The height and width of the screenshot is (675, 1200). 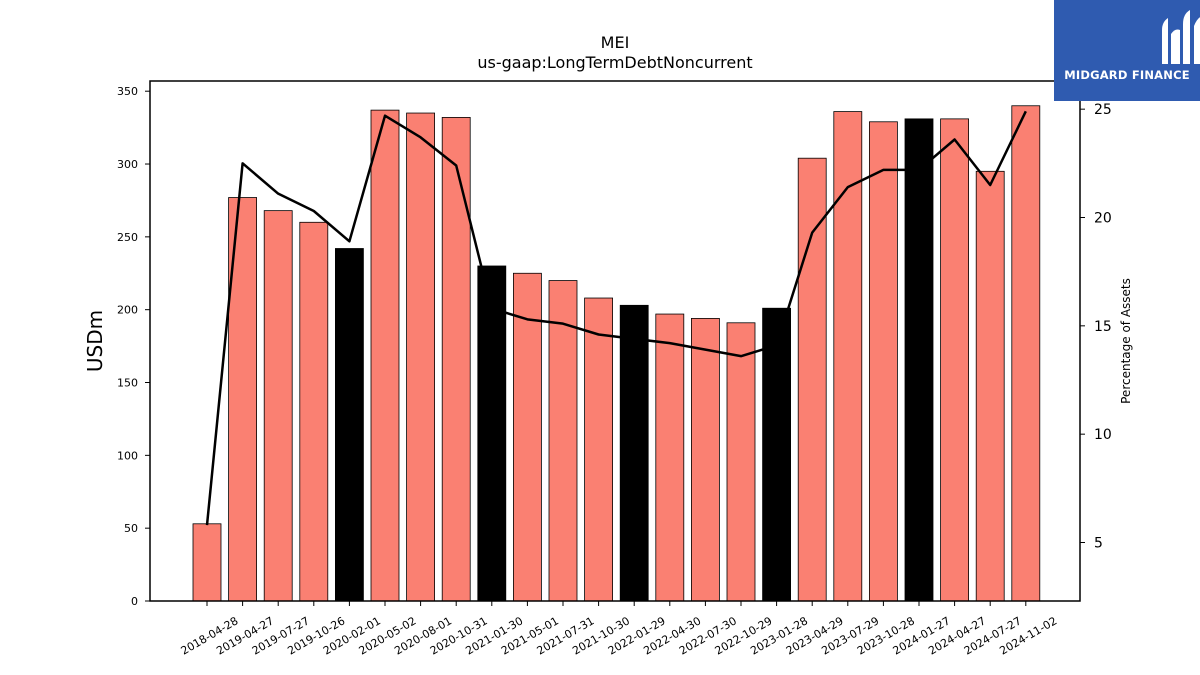 I want to click on y-tick-label: 350, so click(x=127, y=91).